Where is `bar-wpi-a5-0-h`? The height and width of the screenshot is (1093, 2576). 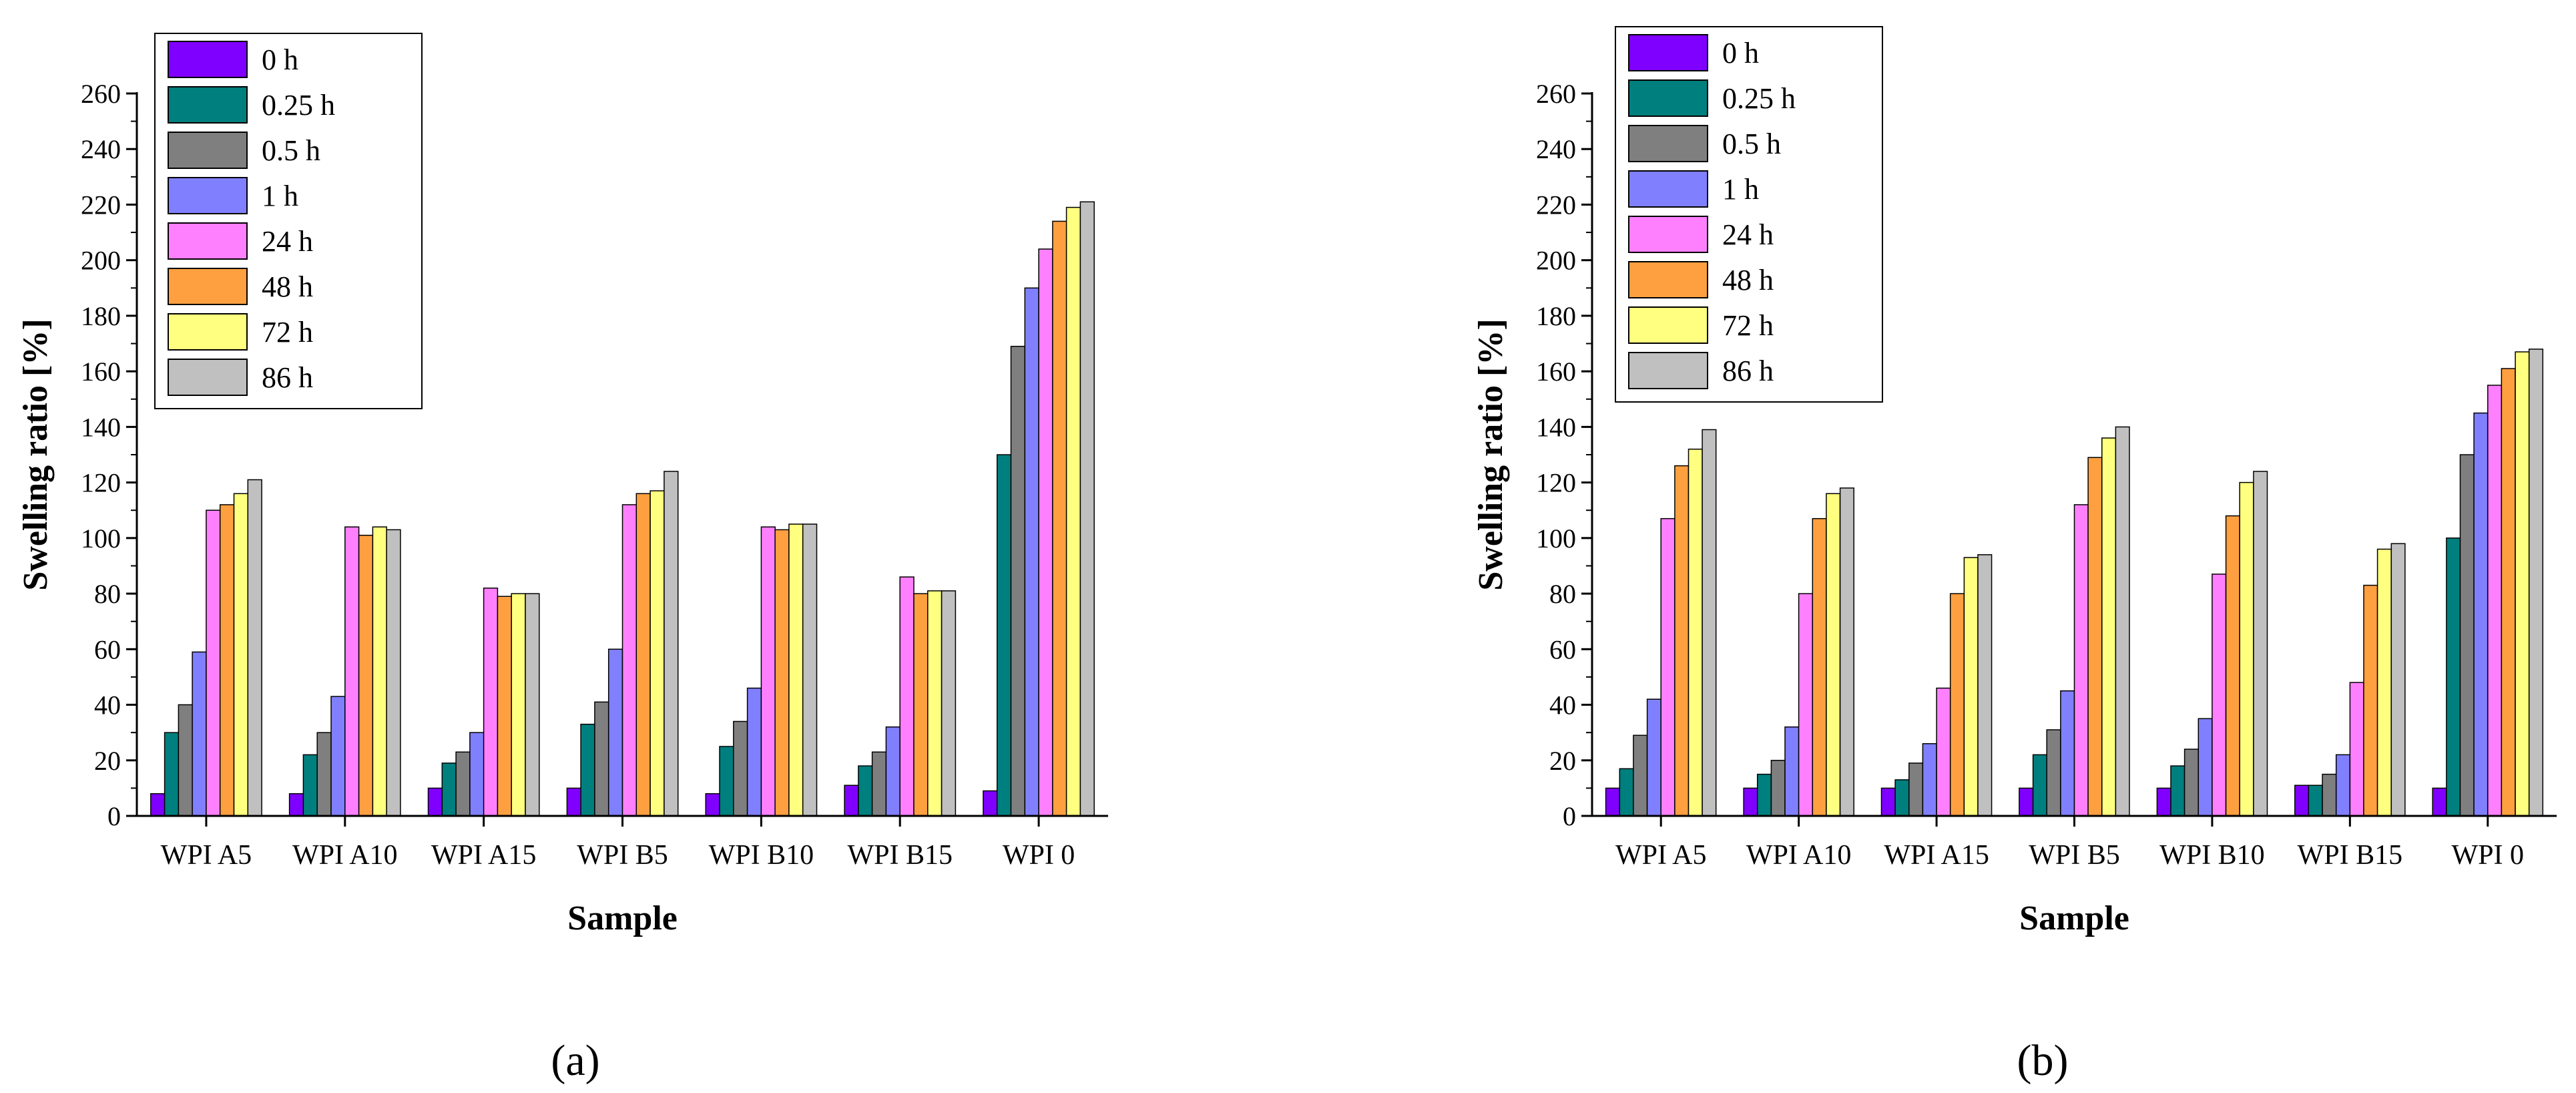 bar-wpi-a5-0-h is located at coordinates (158, 805).